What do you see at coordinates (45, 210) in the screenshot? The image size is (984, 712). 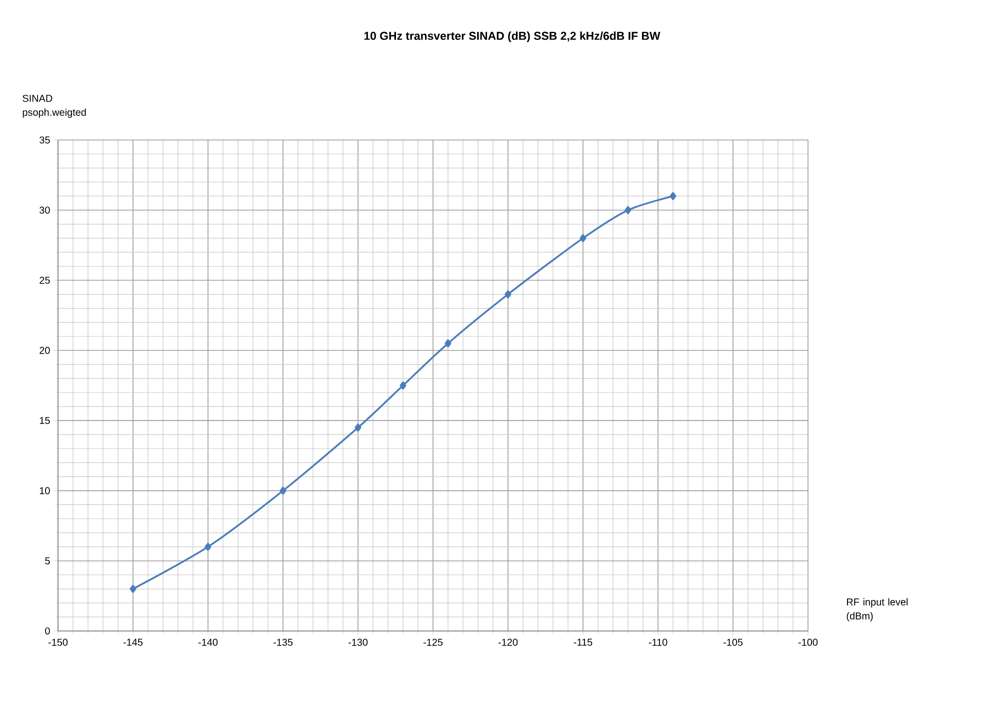 I see `y-tick-label: 30` at bounding box center [45, 210].